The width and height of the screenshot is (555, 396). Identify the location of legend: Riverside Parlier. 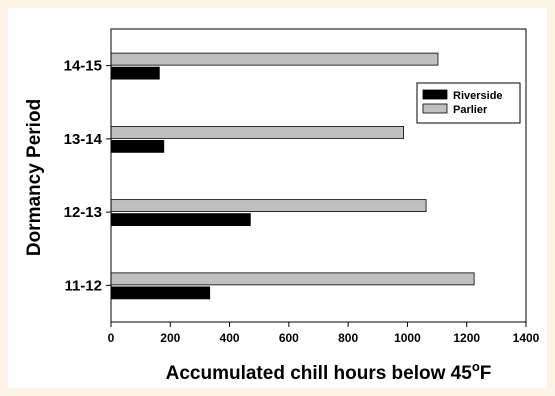
(468, 103).